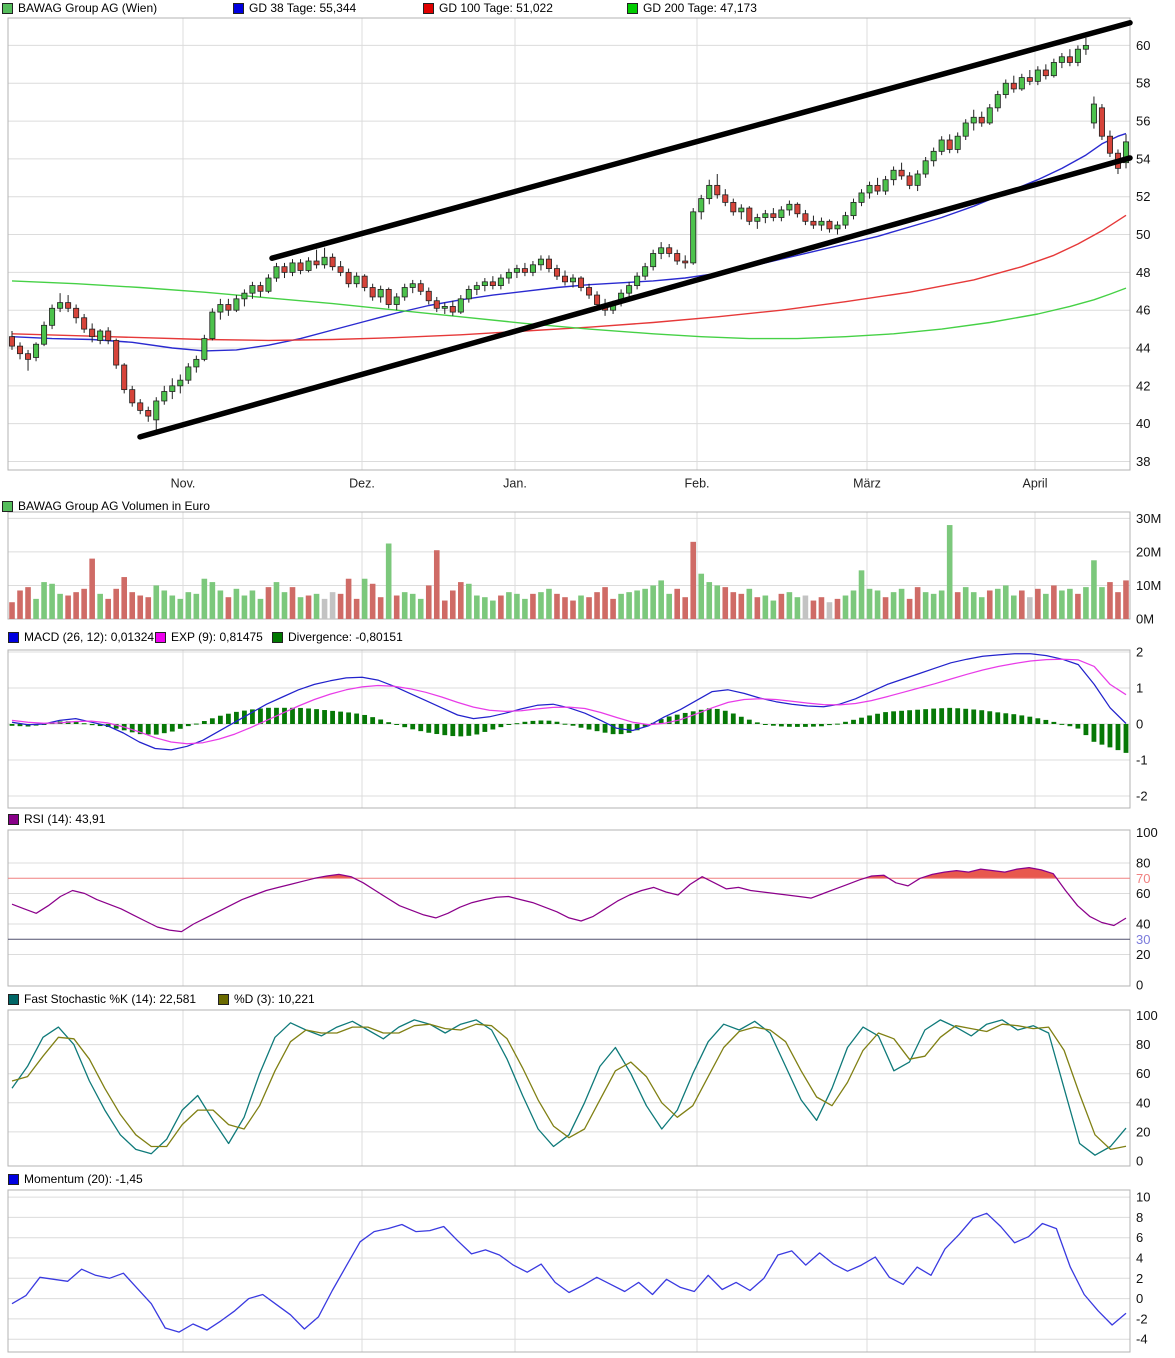 Image resolution: width=1175 pixels, height=1358 pixels. I want to click on svg-text: 42, so click(1143, 385).